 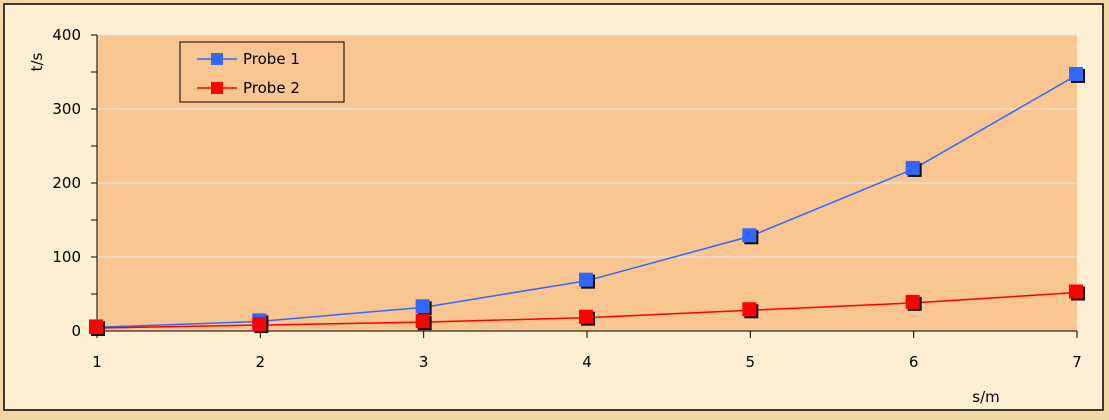 I want to click on y-tick-label: 300, so click(x=66, y=109).